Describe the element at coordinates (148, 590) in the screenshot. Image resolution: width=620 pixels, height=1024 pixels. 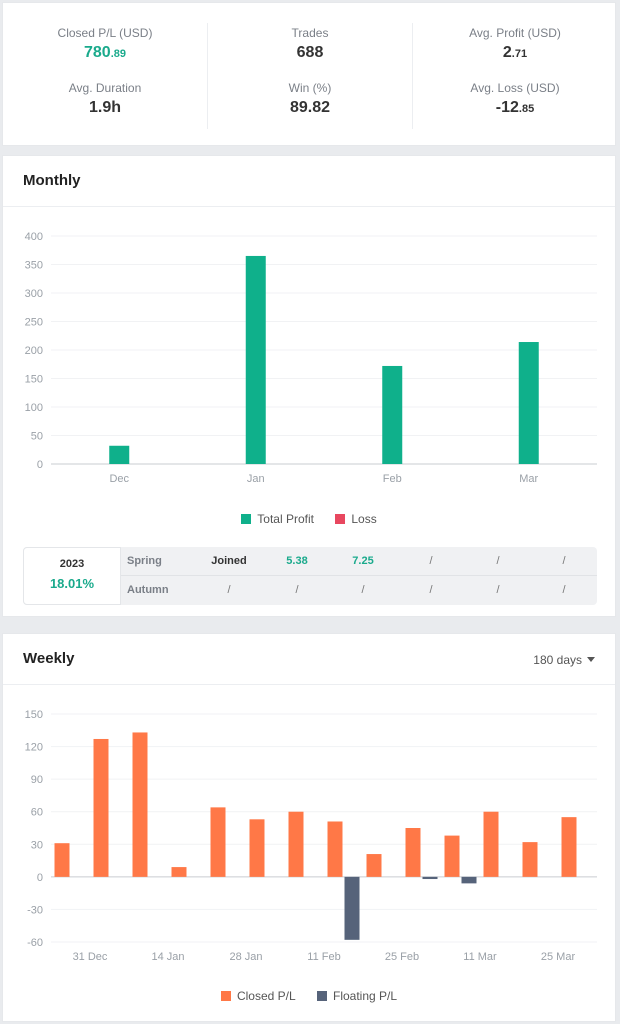
I see `season-name: Autumn` at that location.